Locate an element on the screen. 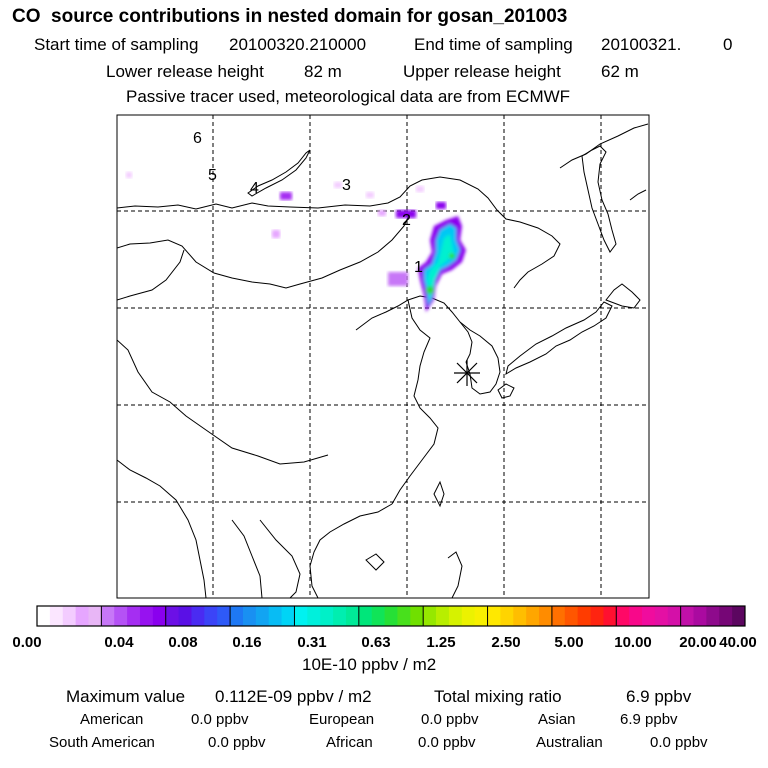 The width and height of the screenshot is (768, 768). colorbar-label-11: 40.00 is located at coordinates (738, 642).